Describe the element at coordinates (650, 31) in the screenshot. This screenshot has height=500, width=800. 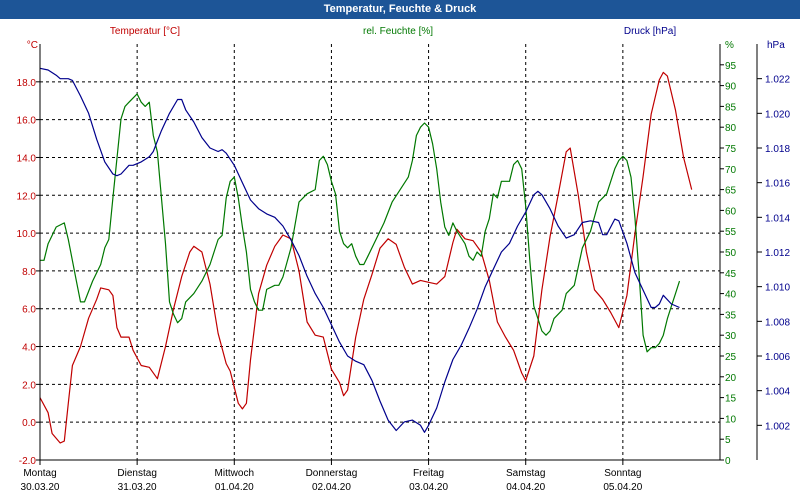
I see `pressure-axis-label: Druck [hPa]` at that location.